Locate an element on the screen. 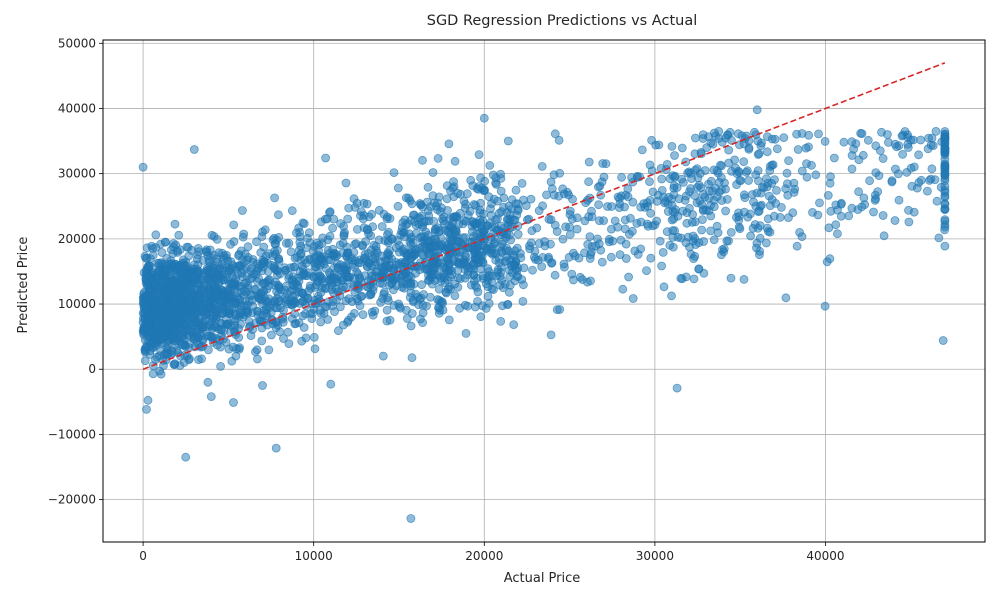  x-tick-label: 20000 is located at coordinates (484, 556).